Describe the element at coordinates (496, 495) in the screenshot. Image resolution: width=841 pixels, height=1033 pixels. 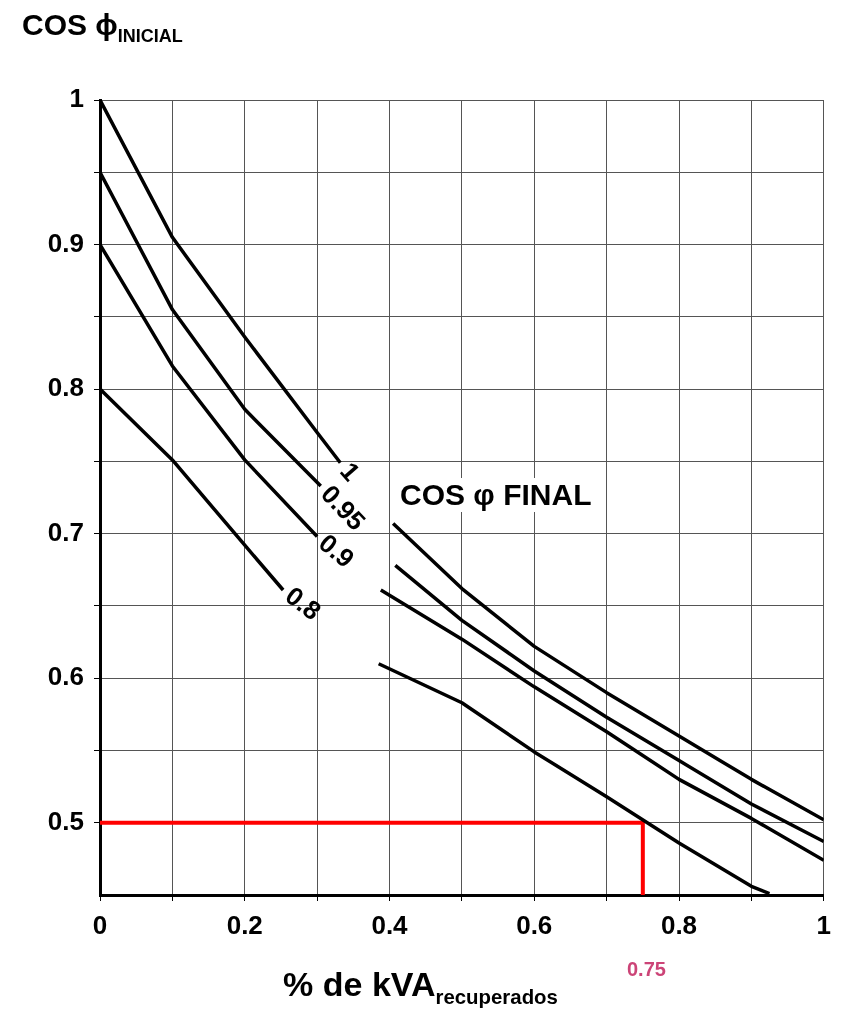
I see `legend-title: COS φ FINAL` at that location.